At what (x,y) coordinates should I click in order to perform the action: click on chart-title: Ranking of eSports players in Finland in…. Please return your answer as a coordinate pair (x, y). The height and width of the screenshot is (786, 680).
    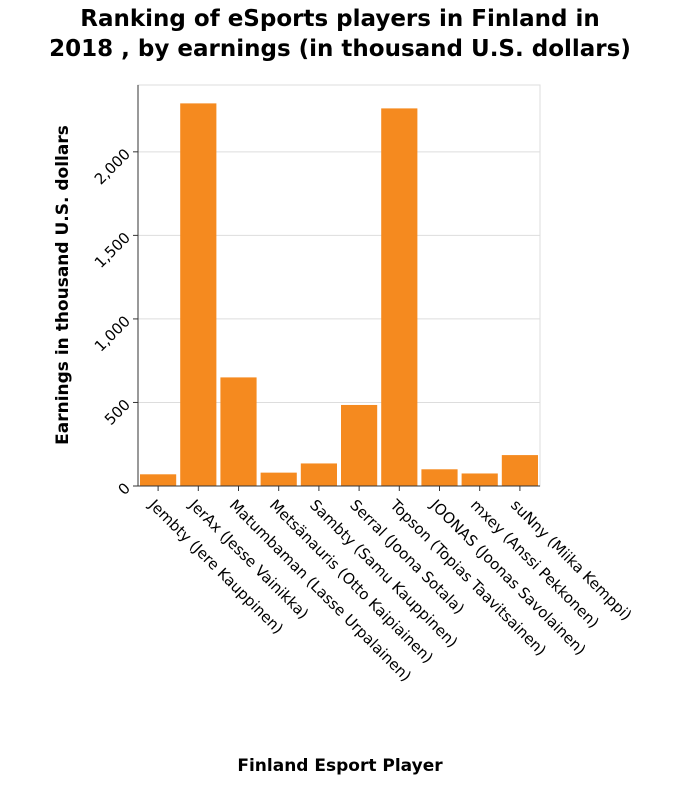
    Looking at the image, I should click on (340, 34).